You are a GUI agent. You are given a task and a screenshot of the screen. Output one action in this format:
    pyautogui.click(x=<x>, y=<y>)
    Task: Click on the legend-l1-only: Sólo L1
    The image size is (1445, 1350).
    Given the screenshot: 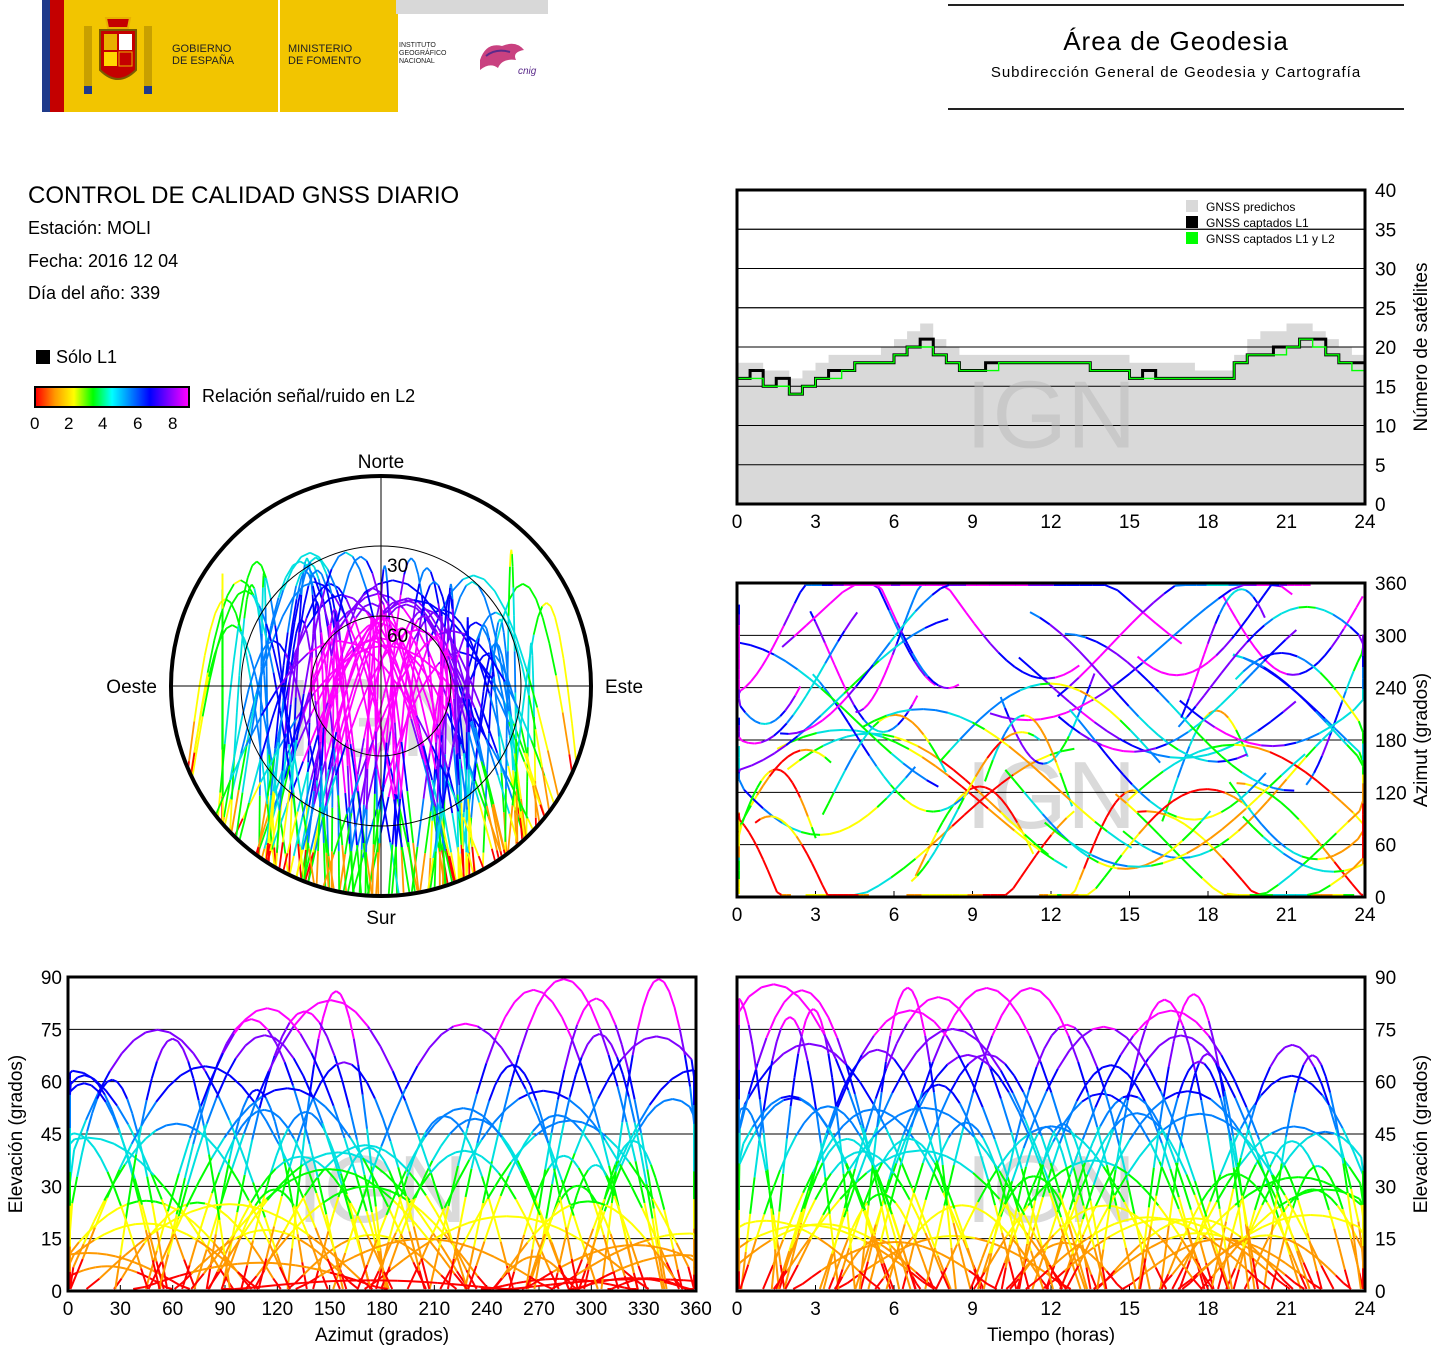 What is the action you would take?
    pyautogui.click(x=76, y=357)
    